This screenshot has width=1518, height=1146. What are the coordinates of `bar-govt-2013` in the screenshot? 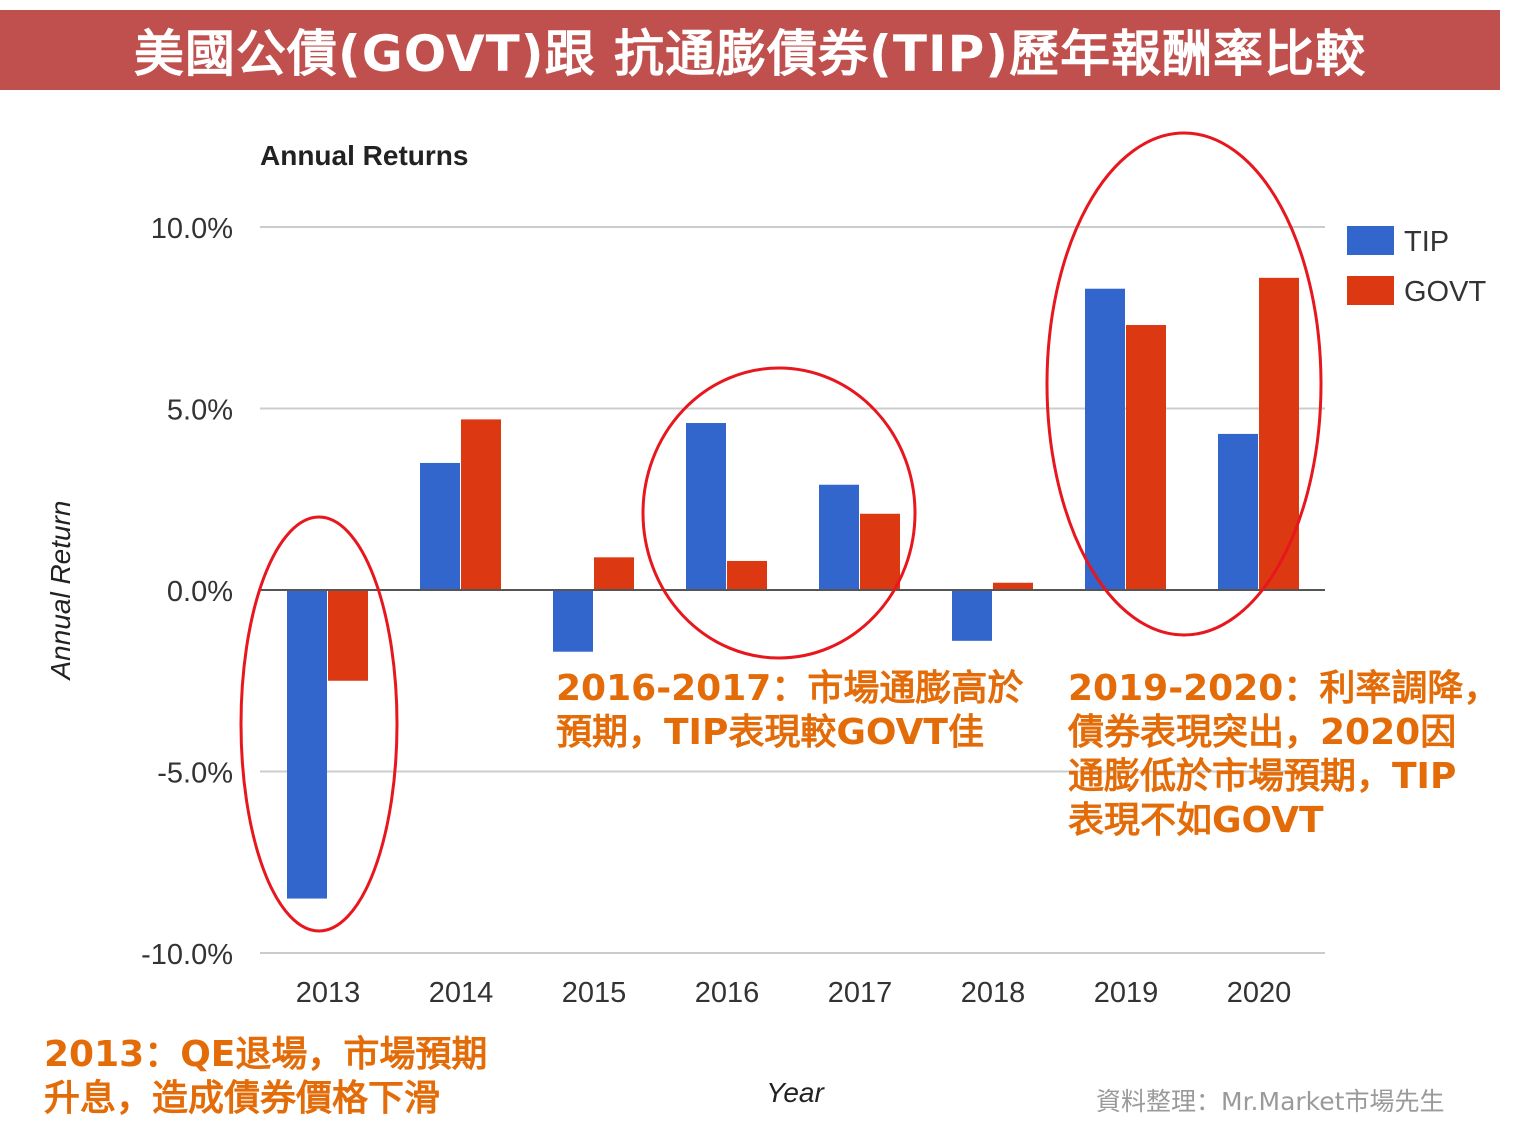 It's located at (348, 635).